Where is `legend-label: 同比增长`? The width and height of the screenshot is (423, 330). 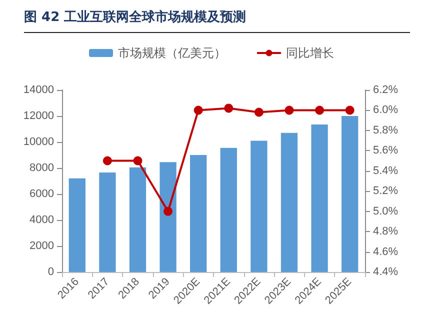 legend-label: 同比增长 is located at coordinates (310, 53).